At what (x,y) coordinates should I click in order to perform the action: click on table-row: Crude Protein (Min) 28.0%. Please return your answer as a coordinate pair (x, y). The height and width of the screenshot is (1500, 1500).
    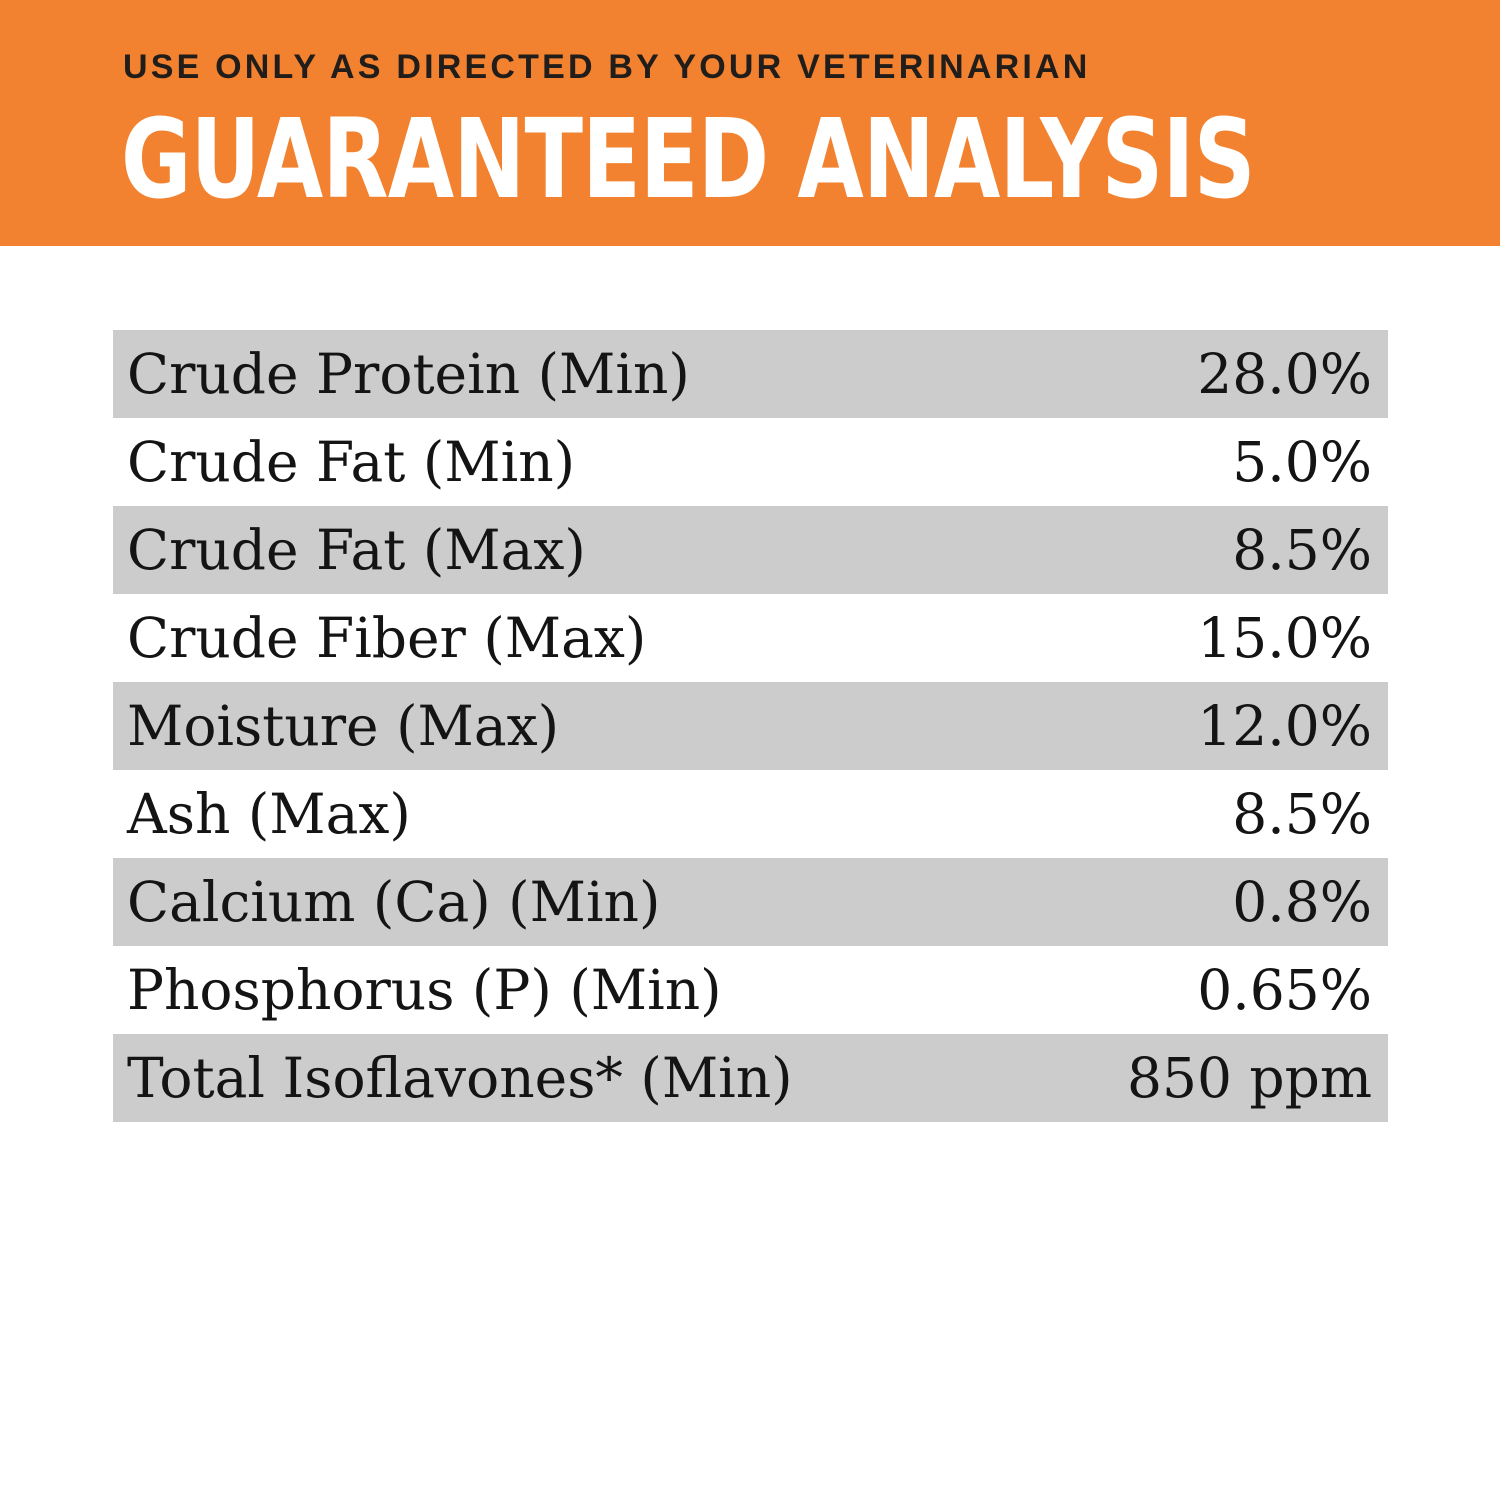
    Looking at the image, I should click on (750, 374).